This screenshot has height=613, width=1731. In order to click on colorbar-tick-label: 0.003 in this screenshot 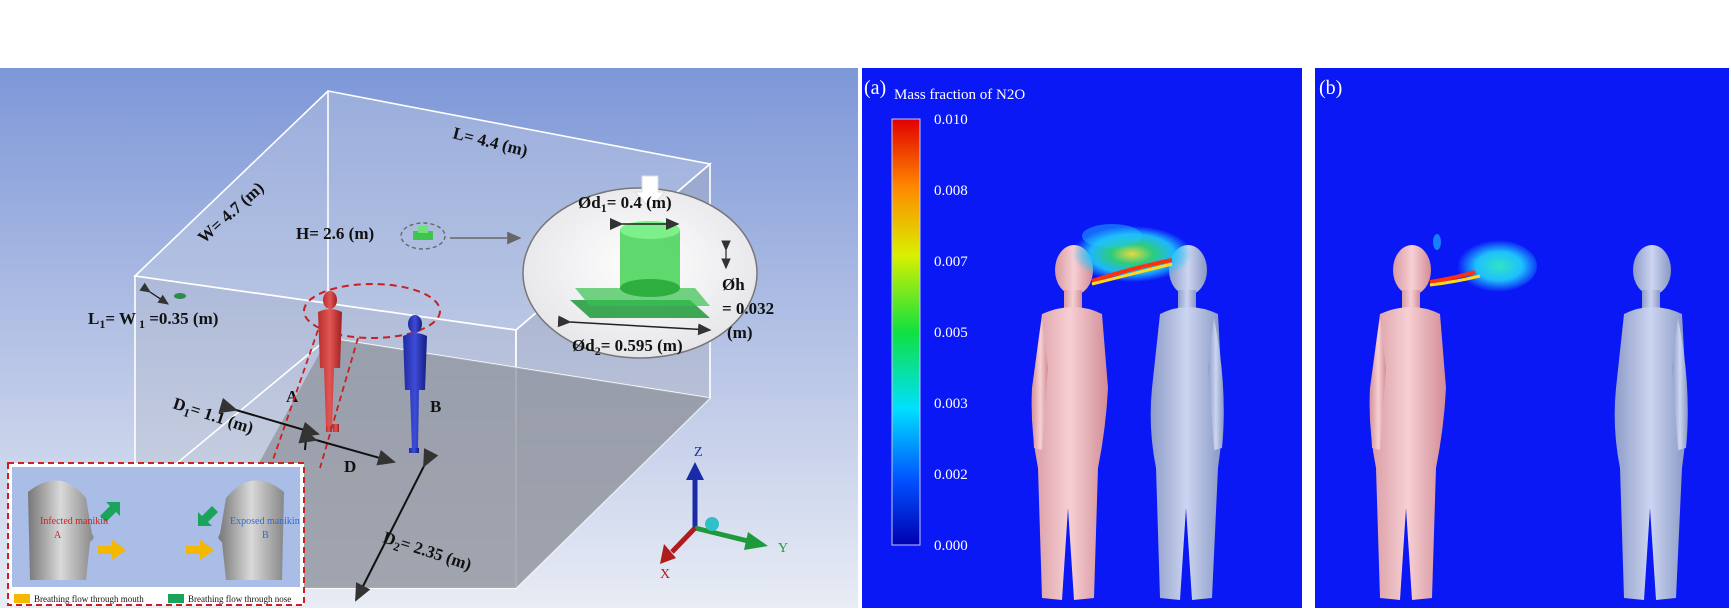, I will do `click(951, 404)`.